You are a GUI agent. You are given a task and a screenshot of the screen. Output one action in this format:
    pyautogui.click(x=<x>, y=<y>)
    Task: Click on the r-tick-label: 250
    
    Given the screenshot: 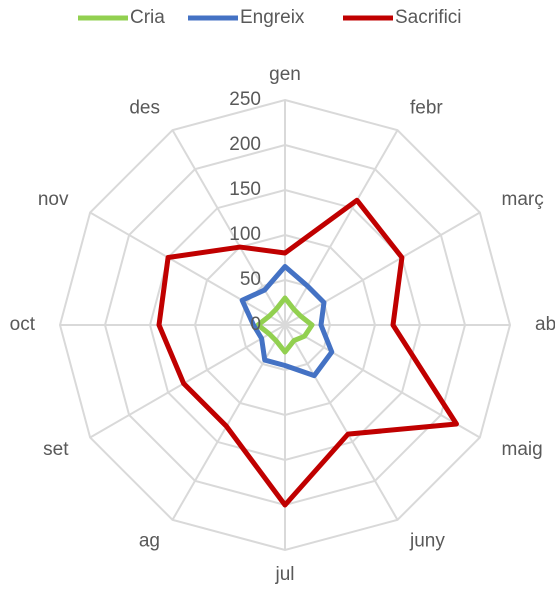 What is the action you would take?
    pyautogui.click(x=245, y=99)
    